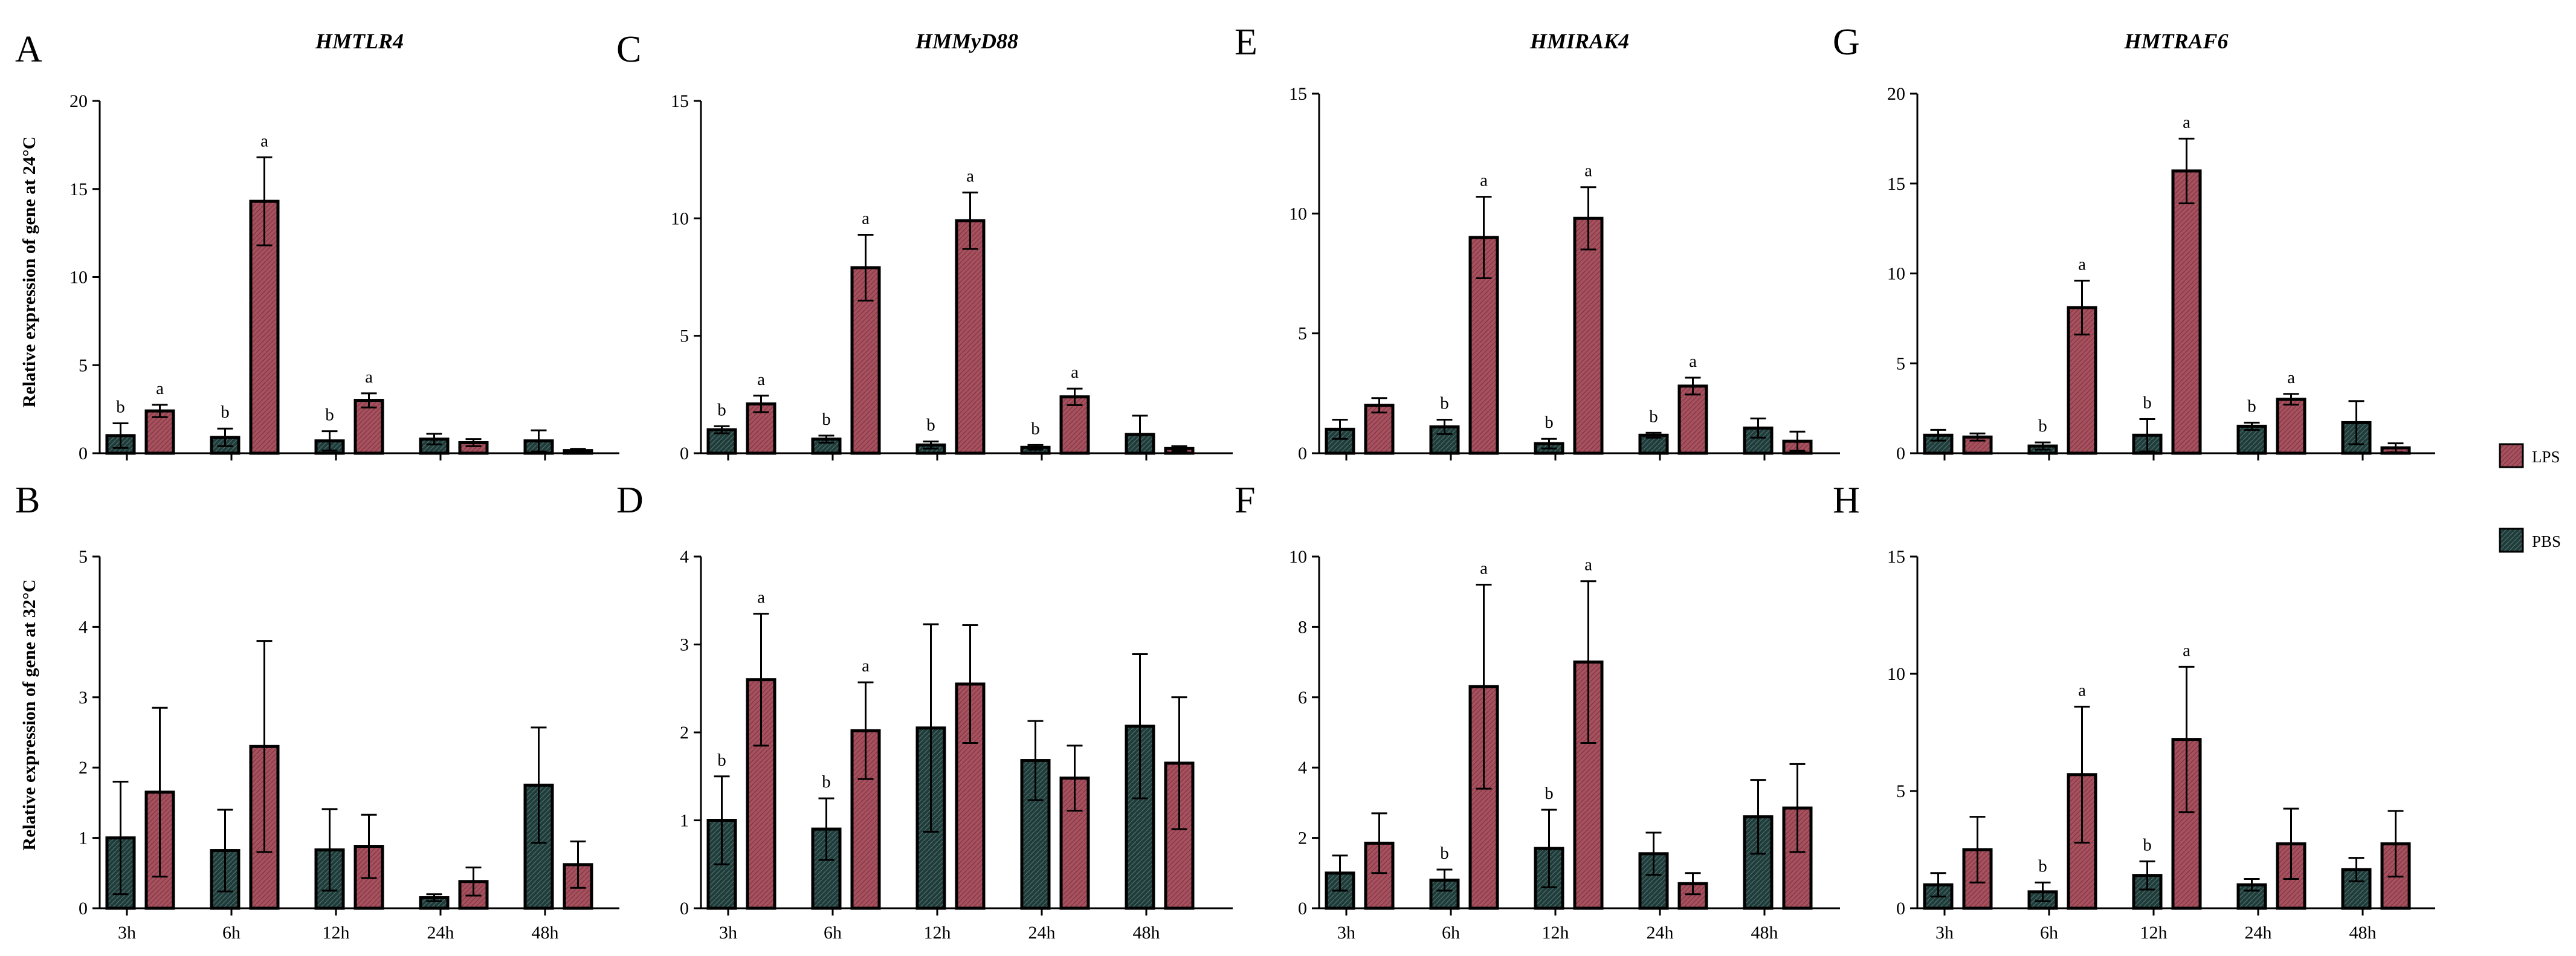 This screenshot has width=2576, height=956. Describe the element at coordinates (1036, 834) in the screenshot. I see `bar-pbs` at that location.